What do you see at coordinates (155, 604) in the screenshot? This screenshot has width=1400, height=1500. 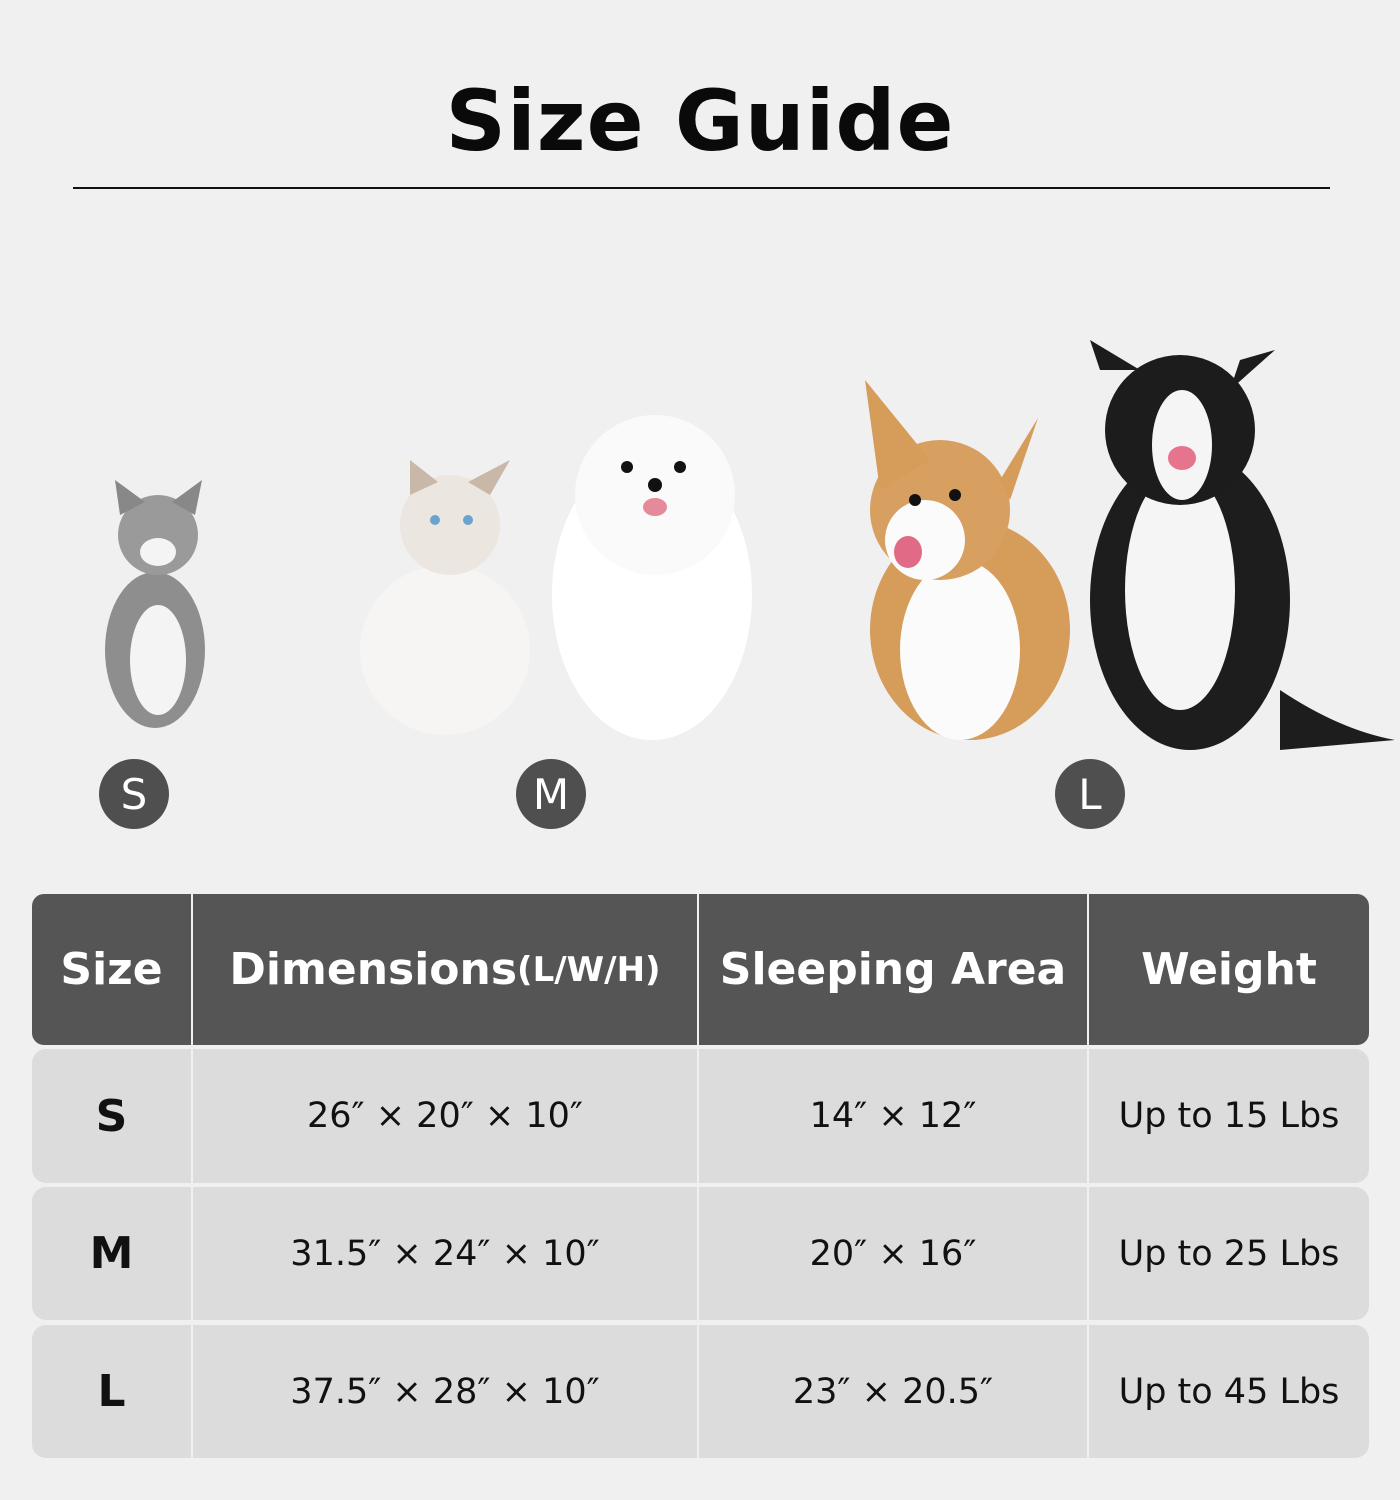 I see `tabby-cat-image` at bounding box center [155, 604].